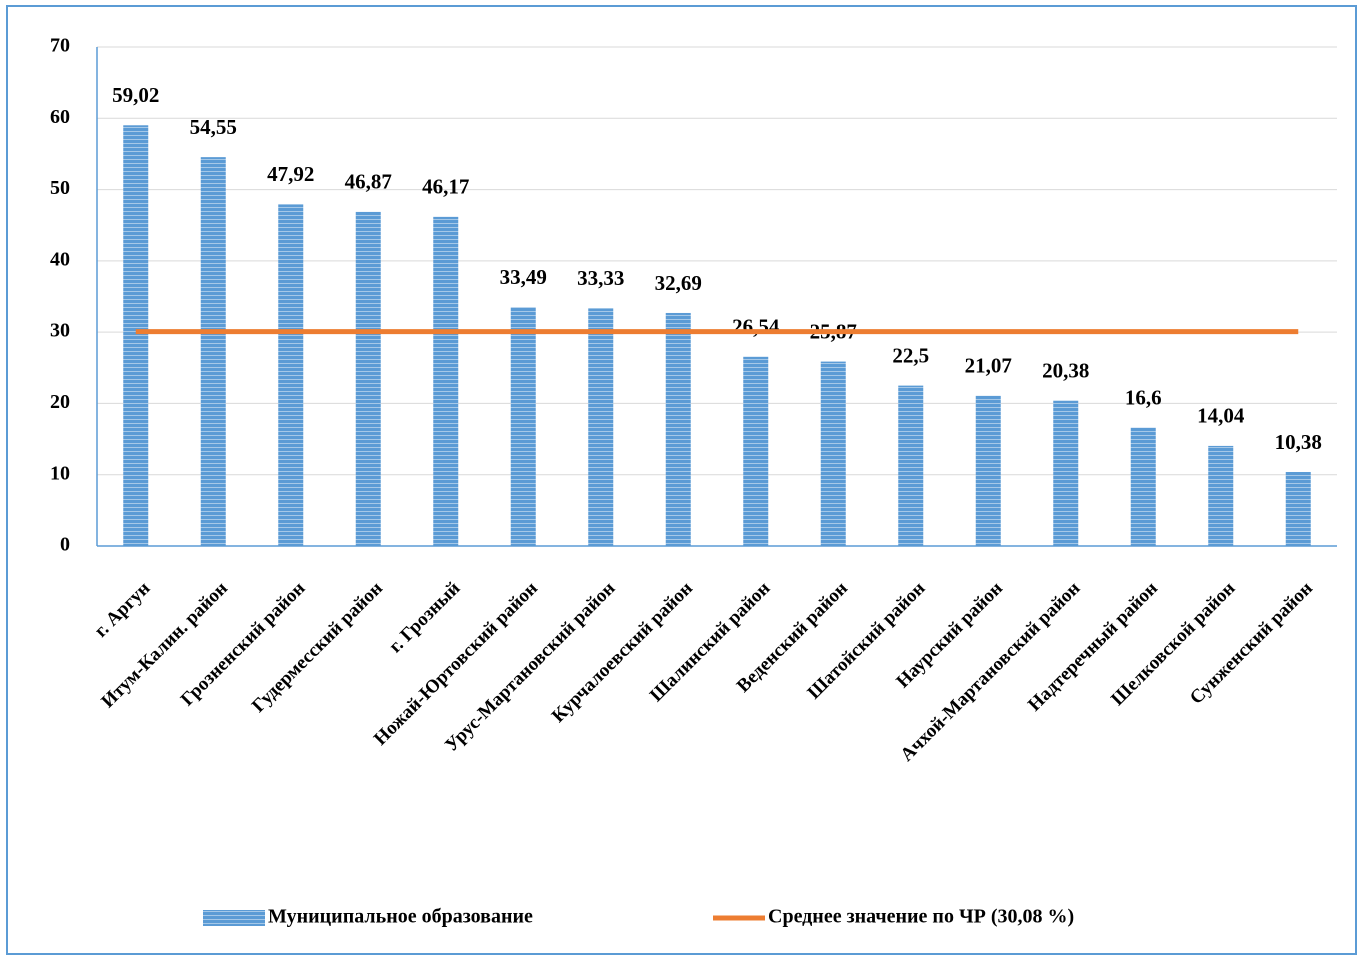  What do you see at coordinates (456, 664) in the screenshot?
I see `x-tick-label: Ножай-Юртовский район` at bounding box center [456, 664].